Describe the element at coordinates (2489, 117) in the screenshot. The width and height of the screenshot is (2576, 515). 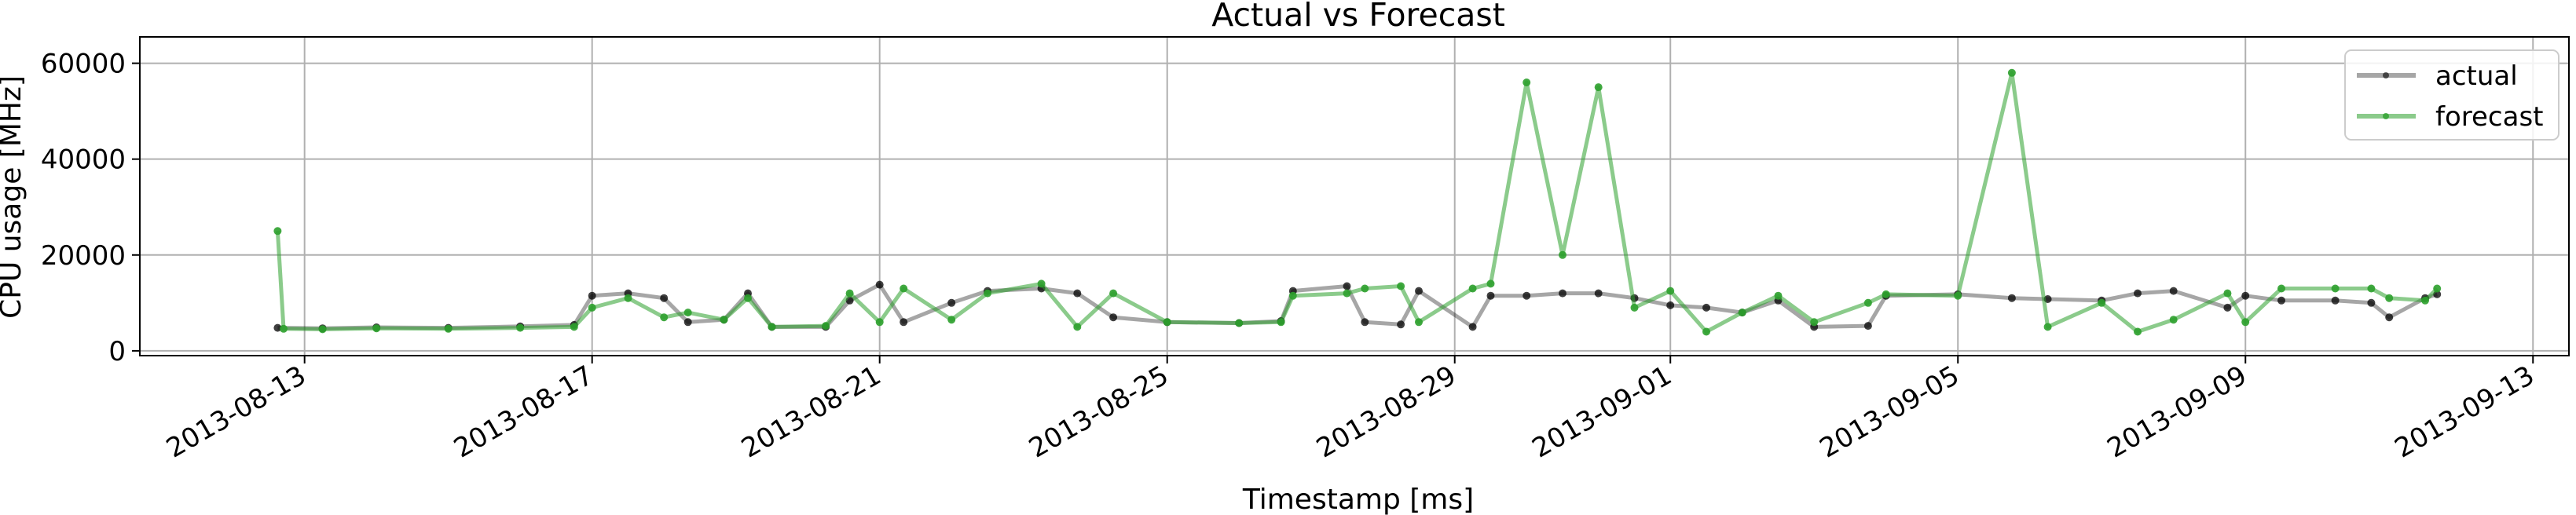
I see `legend-forecast-label: forecast` at that location.